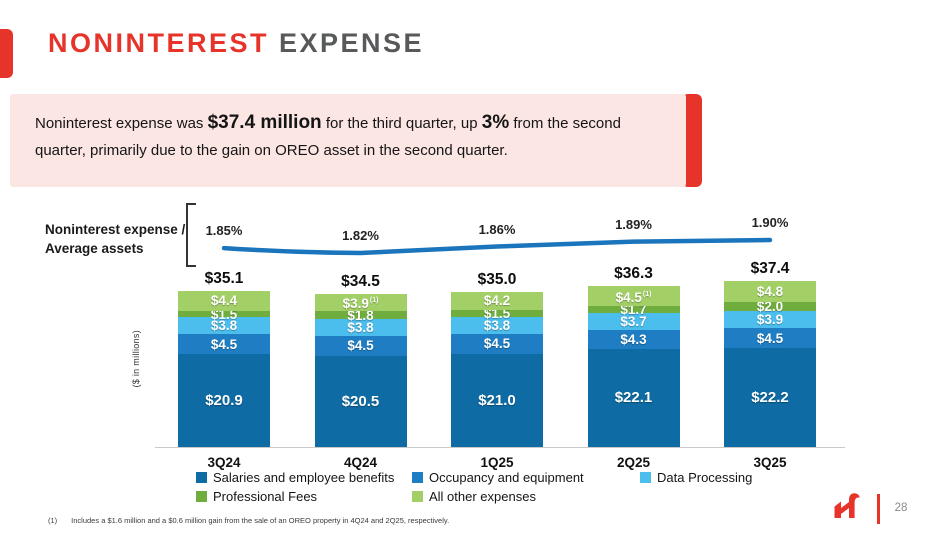 The height and width of the screenshot is (534, 949). Describe the element at coordinates (633, 273) in the screenshot. I see `bar-total-label: $36.3` at that location.